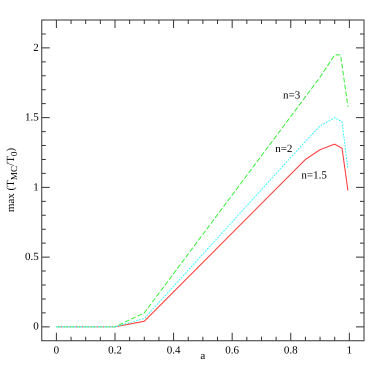 The width and height of the screenshot is (382, 382). Describe the element at coordinates (203, 356) in the screenshot. I see `x-axis-title: a` at that location.